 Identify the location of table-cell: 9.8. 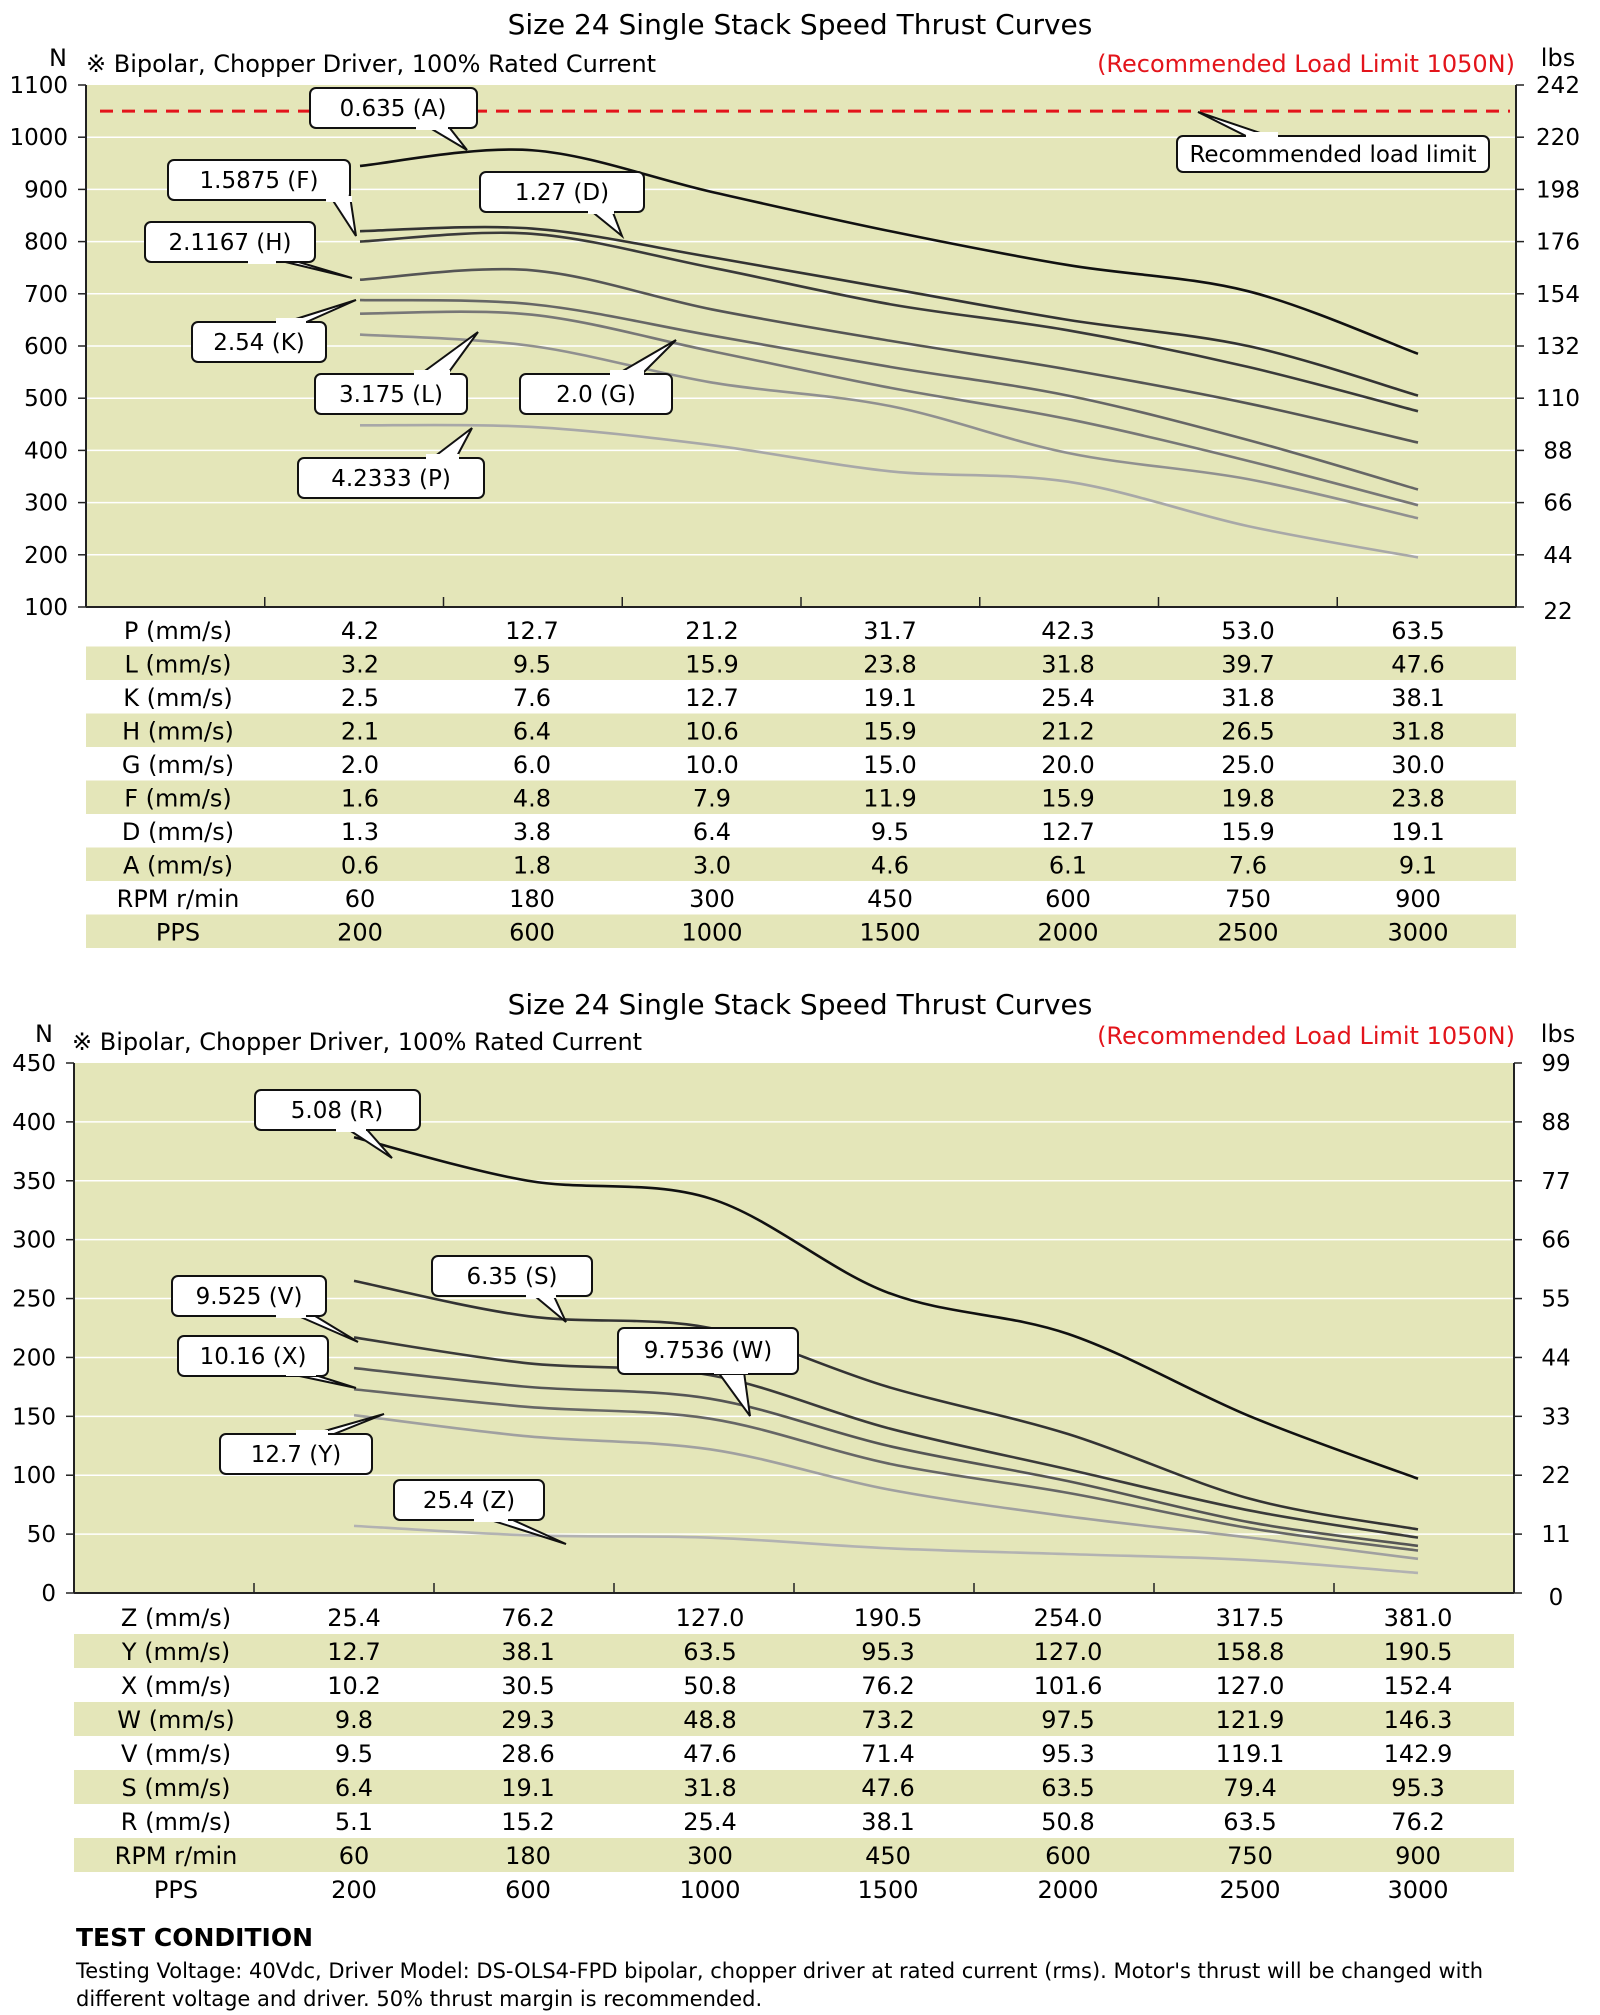
(354, 1720).